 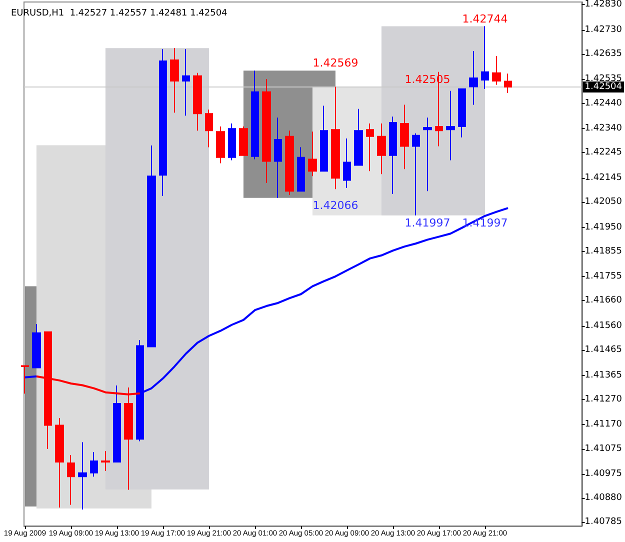 What do you see at coordinates (603, 251) in the screenshot?
I see `y-tick-label: 1.41855` at bounding box center [603, 251].